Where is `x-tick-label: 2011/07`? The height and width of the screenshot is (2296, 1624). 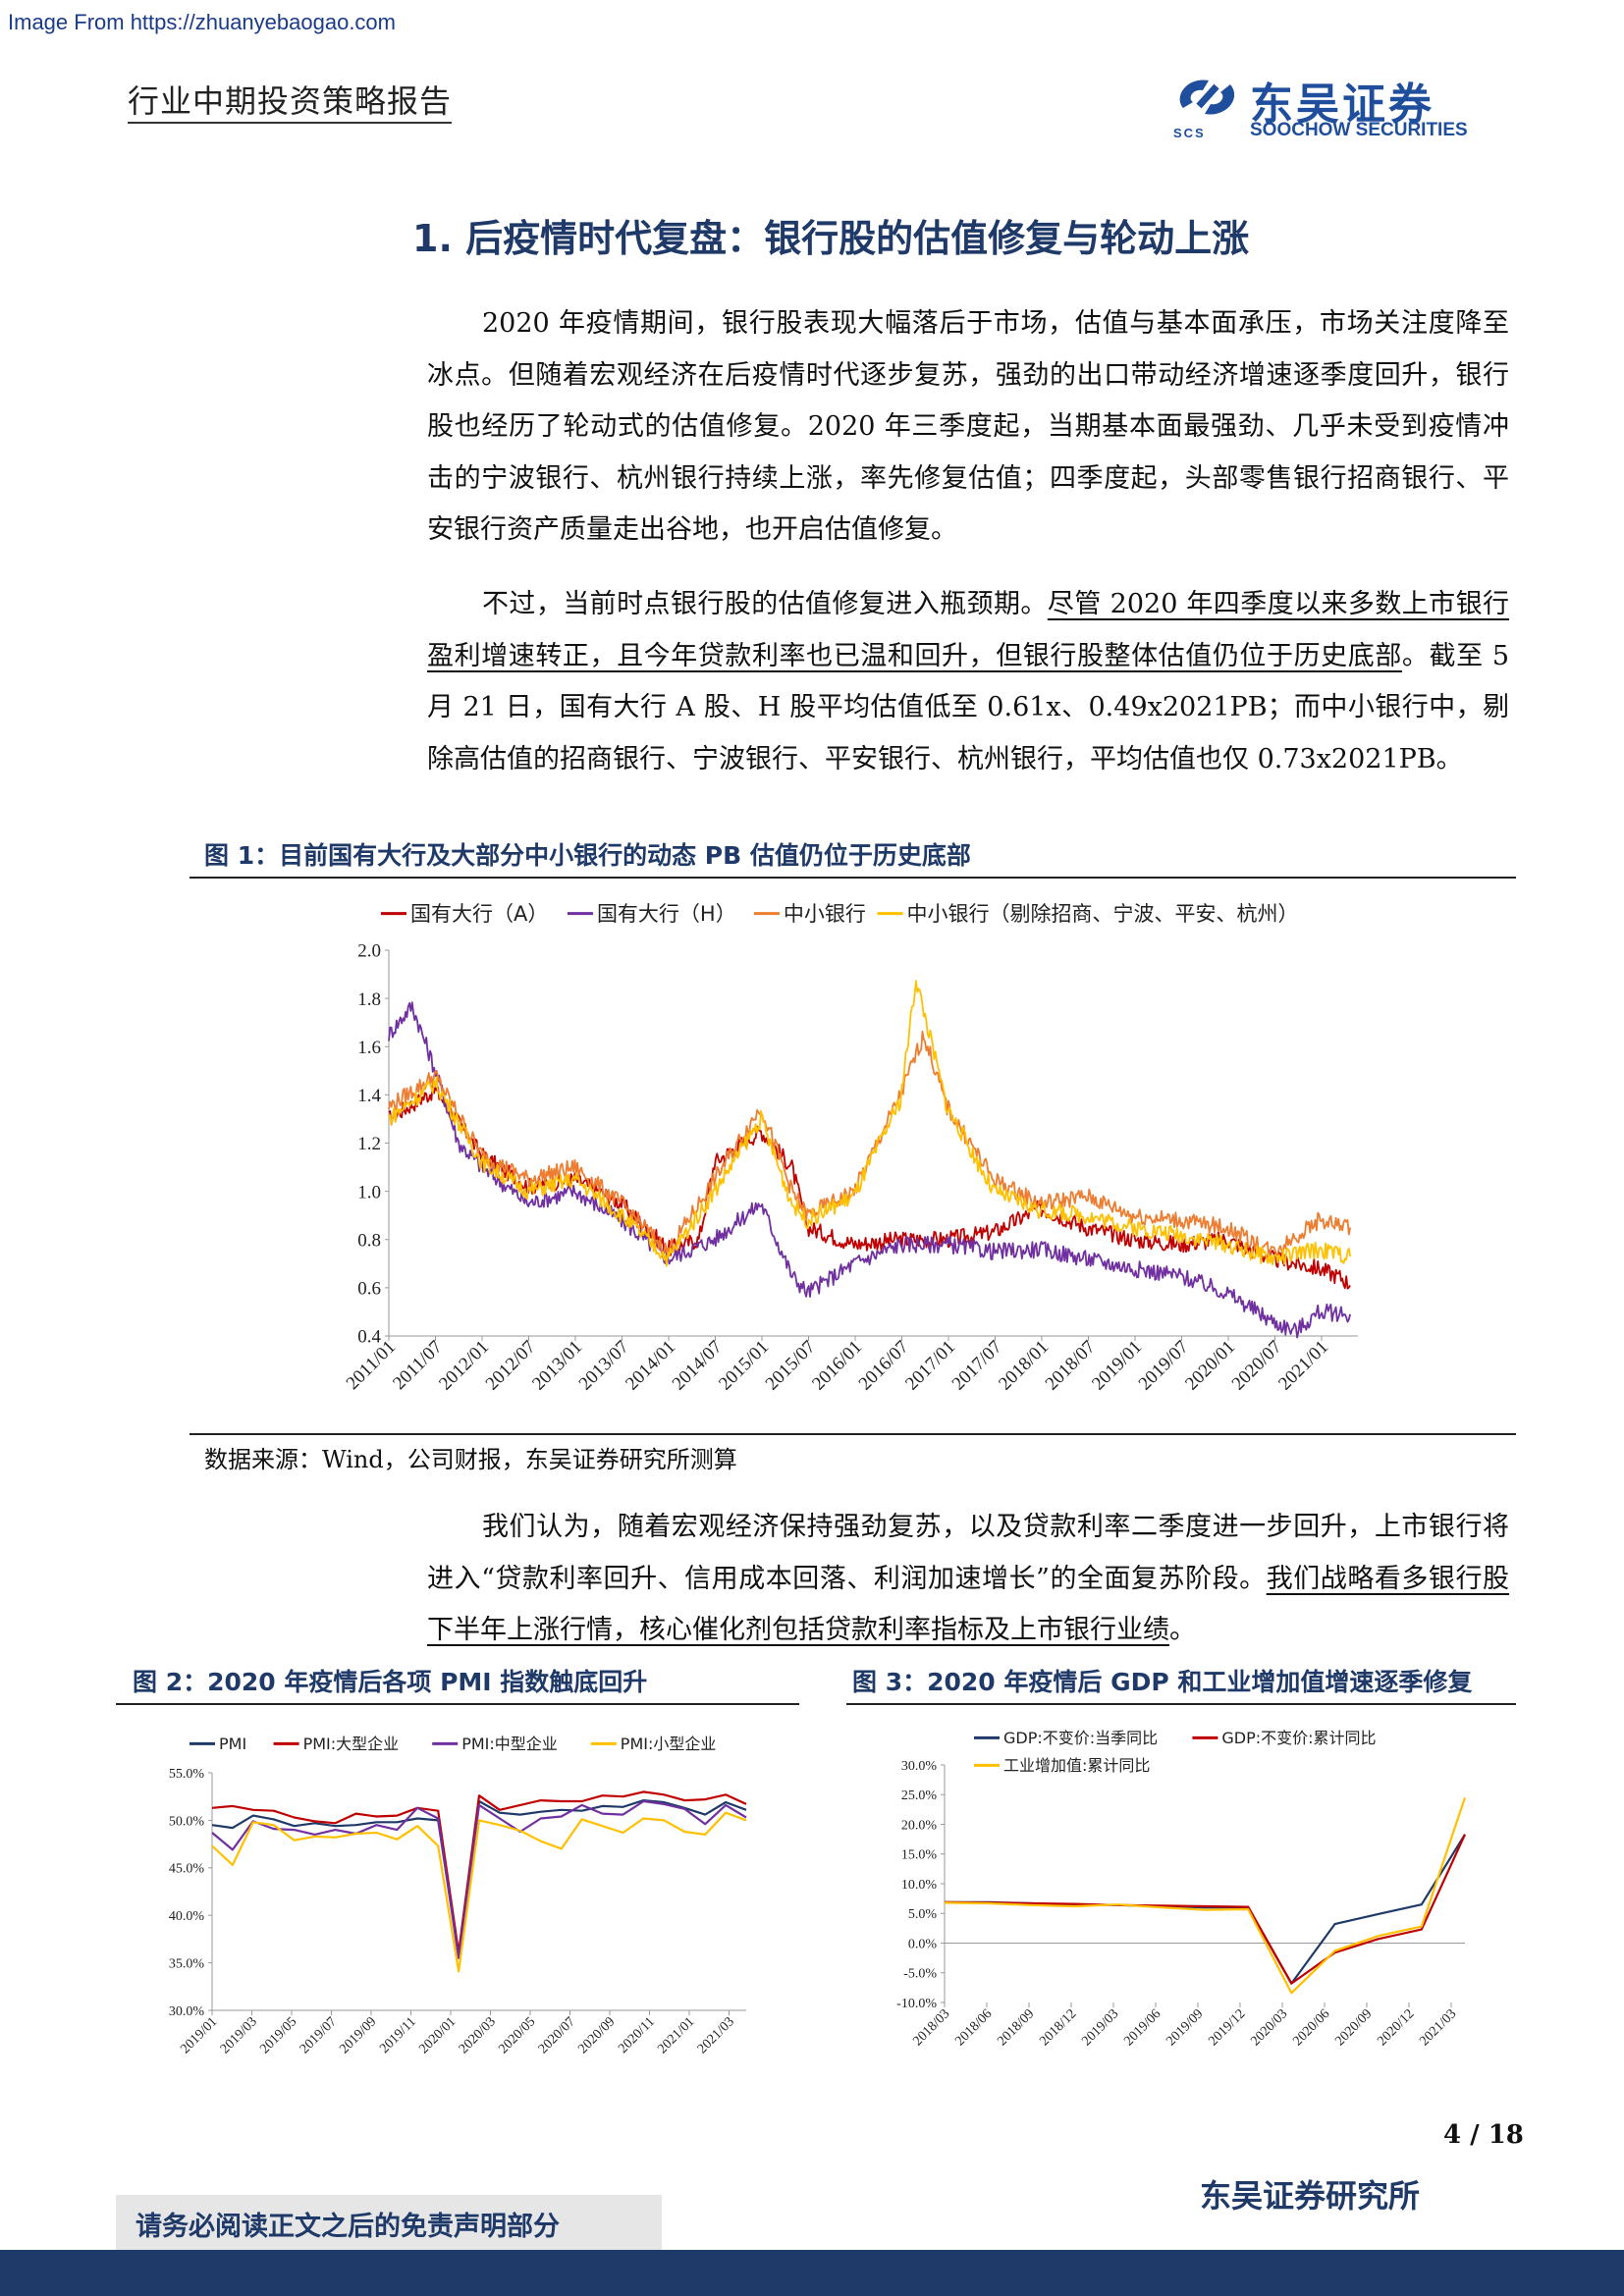 x-tick-label: 2011/07 is located at coordinates (417, 1365).